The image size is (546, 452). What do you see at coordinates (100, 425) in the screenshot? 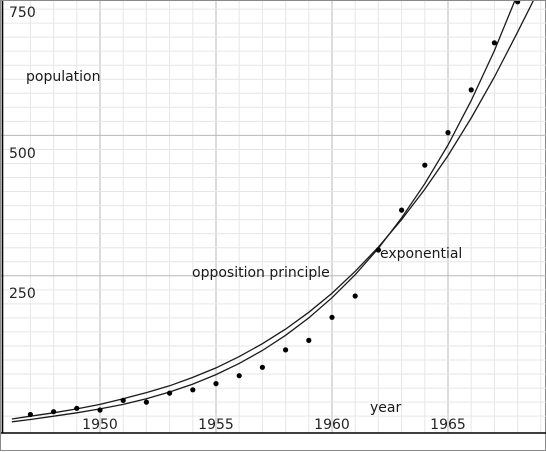
I see `x-tick-label-1950: 1950` at bounding box center [100, 425].